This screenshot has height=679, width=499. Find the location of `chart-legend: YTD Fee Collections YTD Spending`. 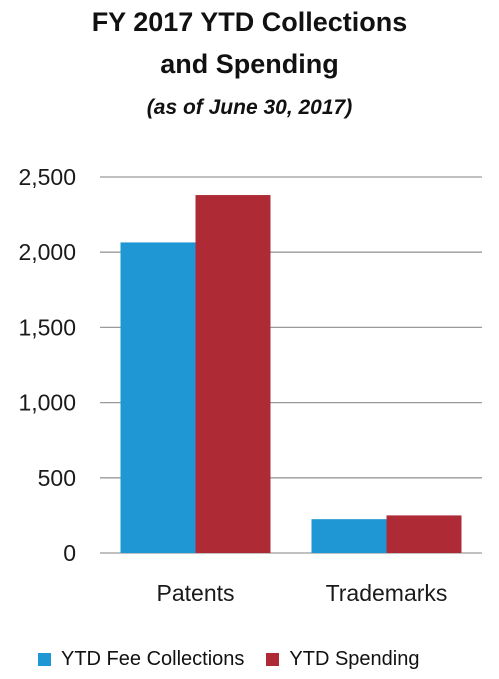

chart-legend: YTD Fee Collections YTD Spending is located at coordinates (239, 659).